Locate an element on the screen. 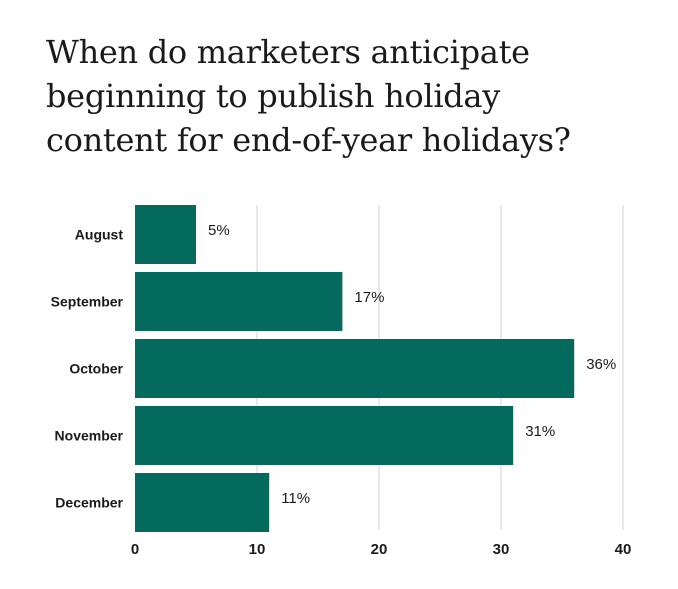  x-tick-label-20: 20 is located at coordinates (379, 549).